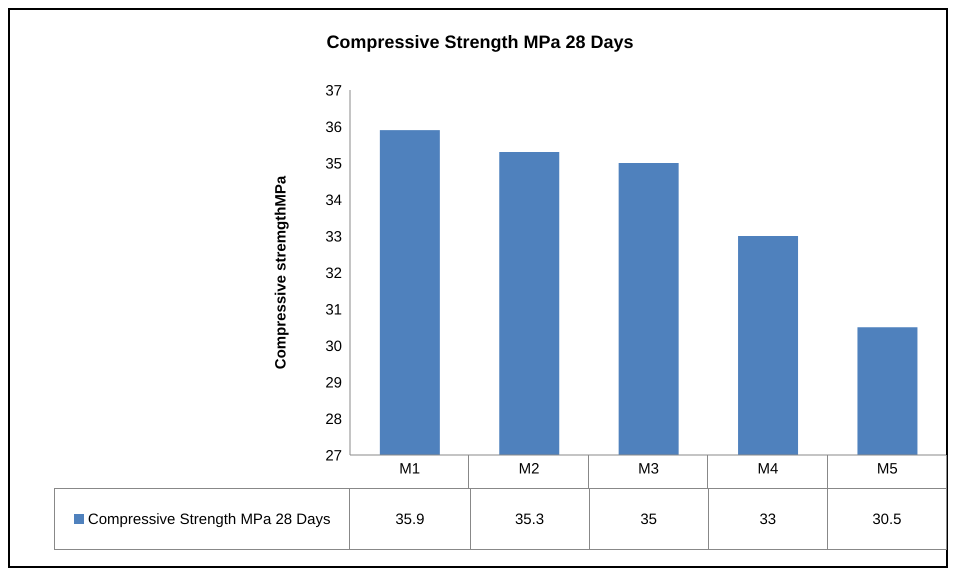 This screenshot has width=957, height=580. I want to click on x-tick-label: M3, so click(648, 469).